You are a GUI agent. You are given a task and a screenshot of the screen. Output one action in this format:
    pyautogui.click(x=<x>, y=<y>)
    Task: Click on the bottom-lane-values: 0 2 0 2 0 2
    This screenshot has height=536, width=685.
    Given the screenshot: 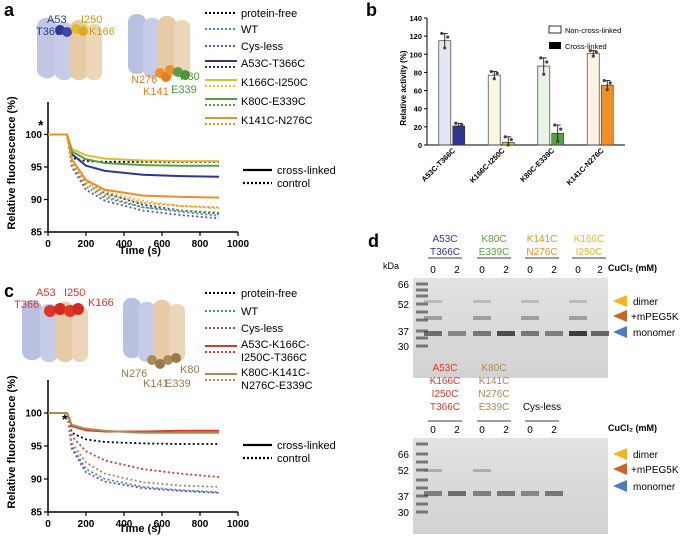 What is the action you would take?
    pyautogui.click(x=493, y=430)
    